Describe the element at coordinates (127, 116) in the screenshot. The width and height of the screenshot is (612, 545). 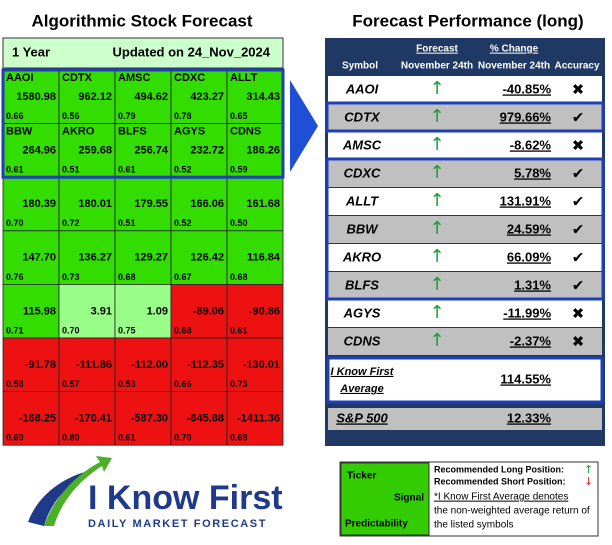
I see `predictability: 0.79` at that location.